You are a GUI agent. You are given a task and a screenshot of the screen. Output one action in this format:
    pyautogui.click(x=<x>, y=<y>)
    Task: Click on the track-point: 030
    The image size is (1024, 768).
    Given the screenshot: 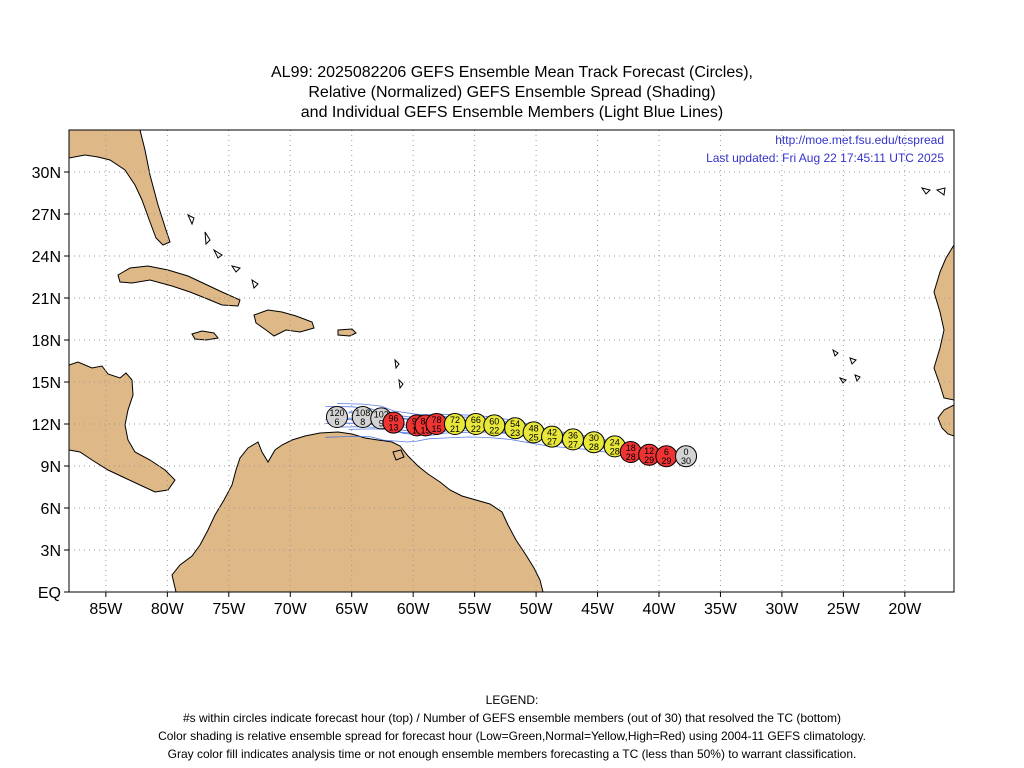 What is the action you would take?
    pyautogui.click(x=686, y=456)
    